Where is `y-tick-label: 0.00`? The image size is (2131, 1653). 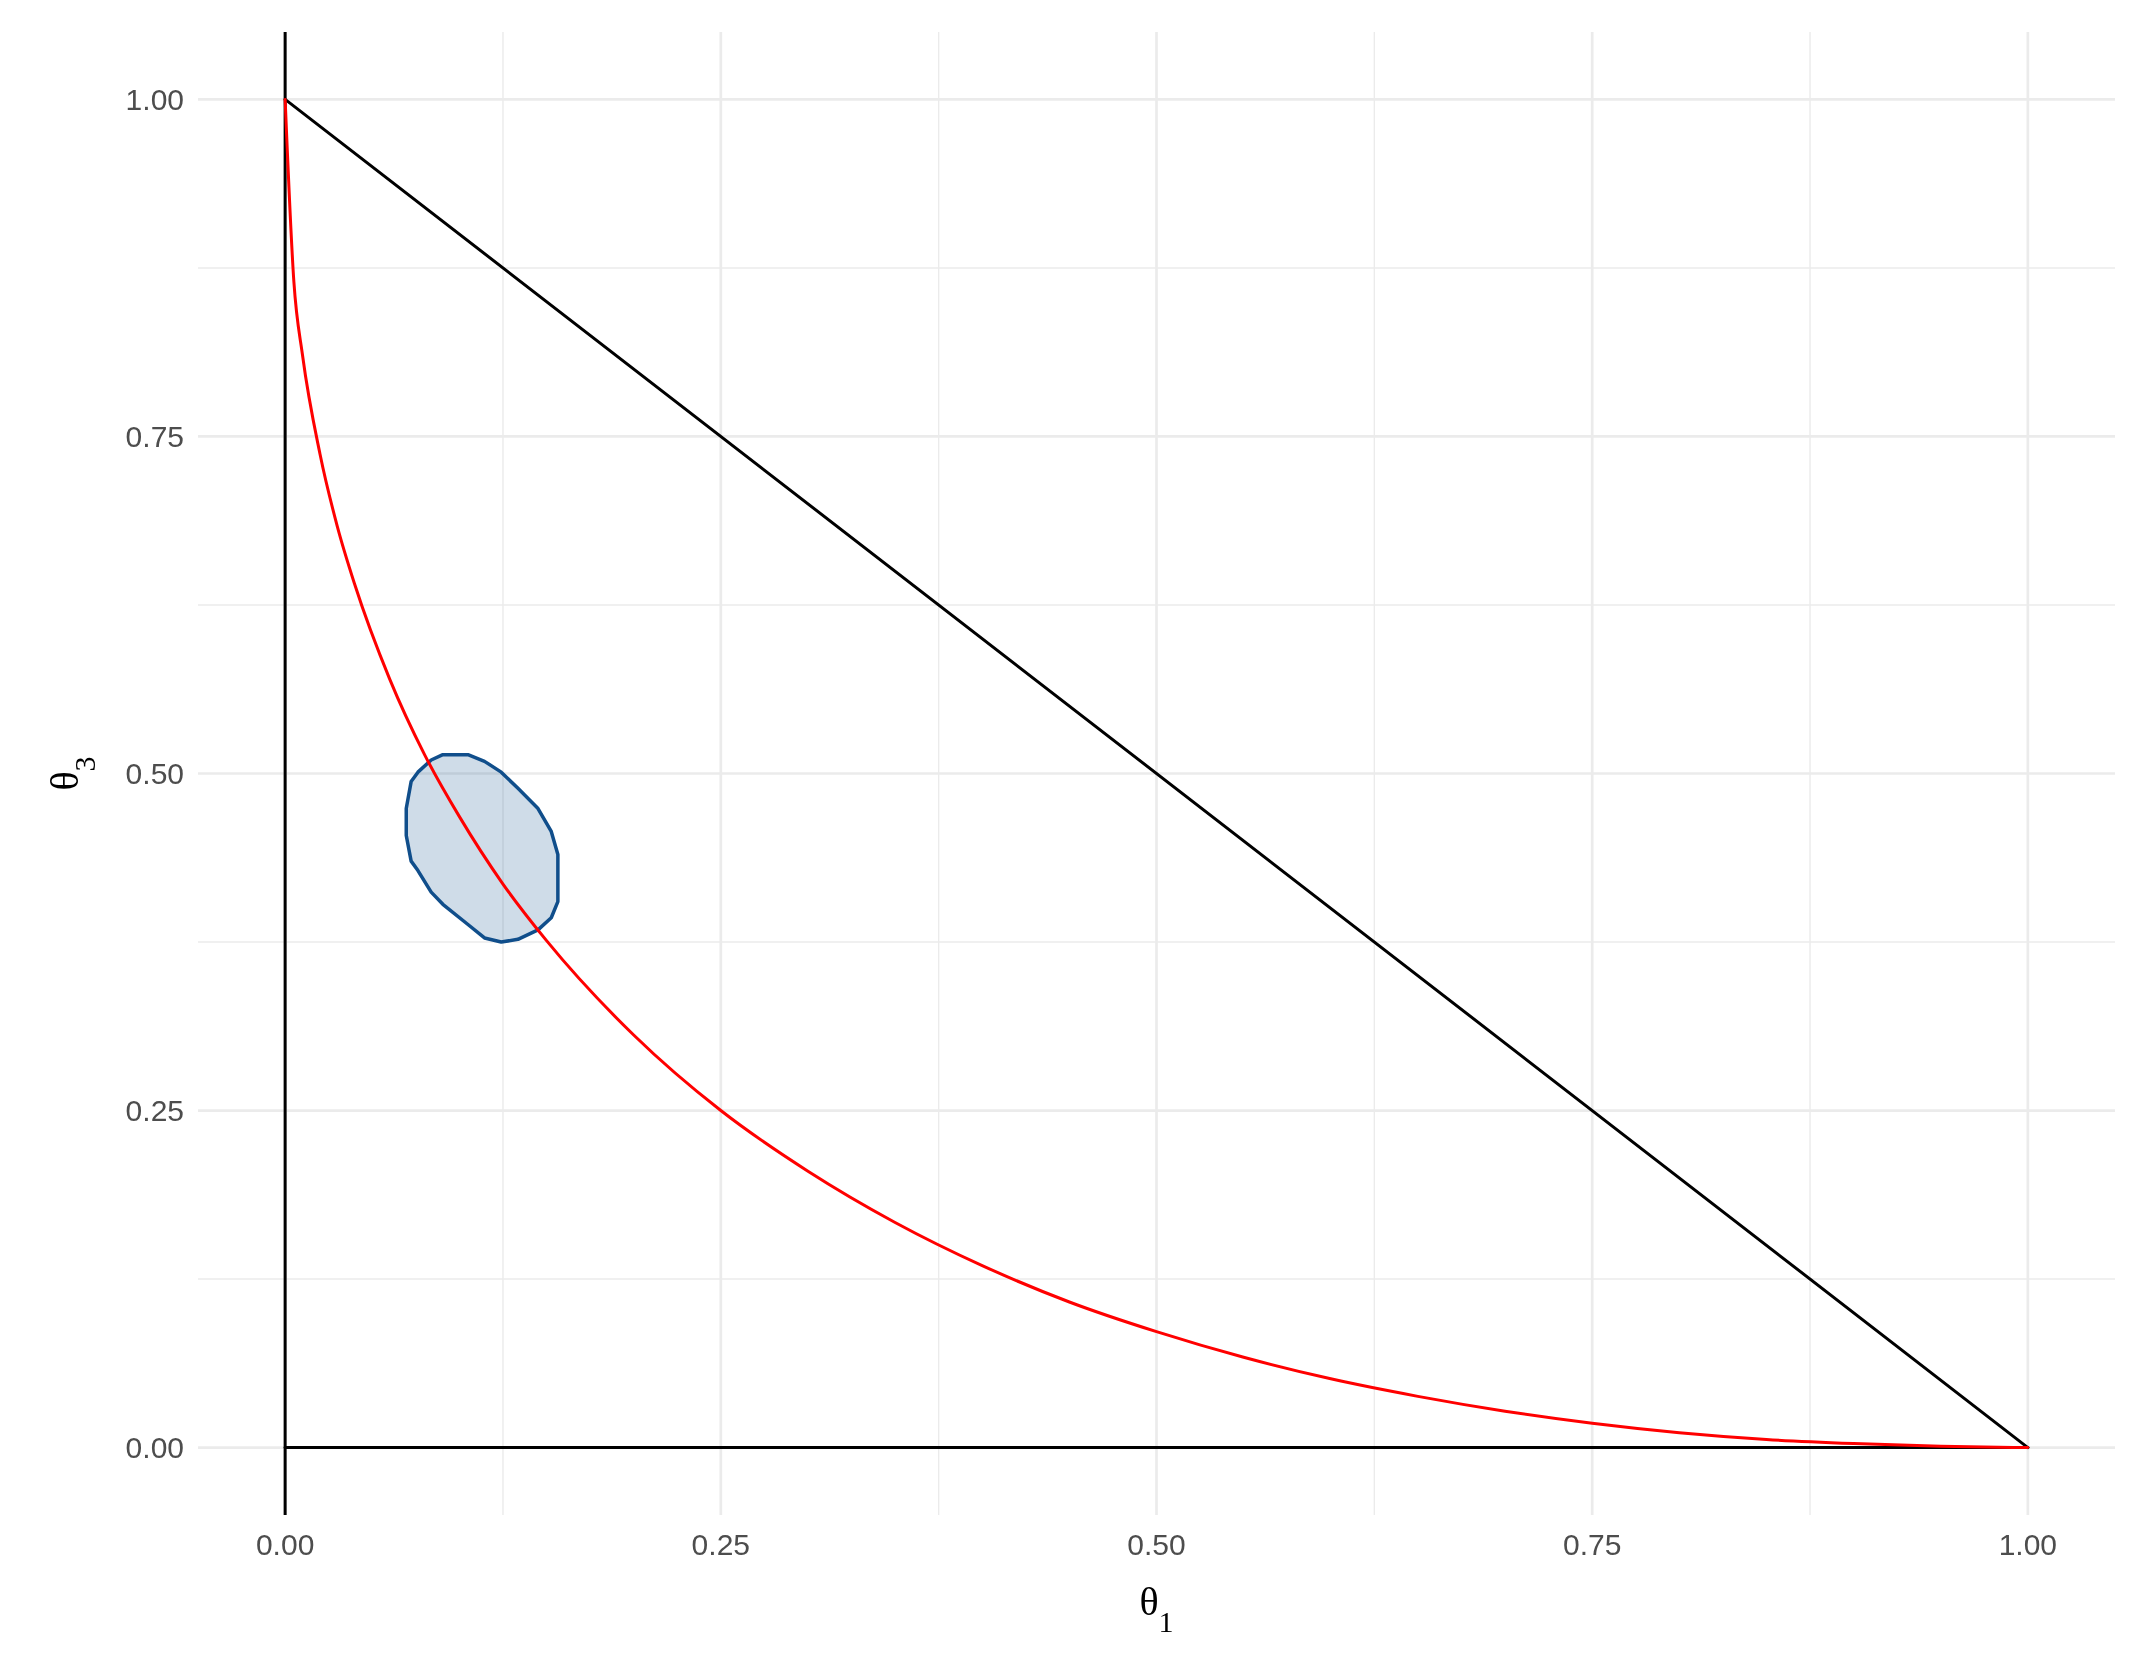
y-tick-label: 0.00 is located at coordinates (154, 1448).